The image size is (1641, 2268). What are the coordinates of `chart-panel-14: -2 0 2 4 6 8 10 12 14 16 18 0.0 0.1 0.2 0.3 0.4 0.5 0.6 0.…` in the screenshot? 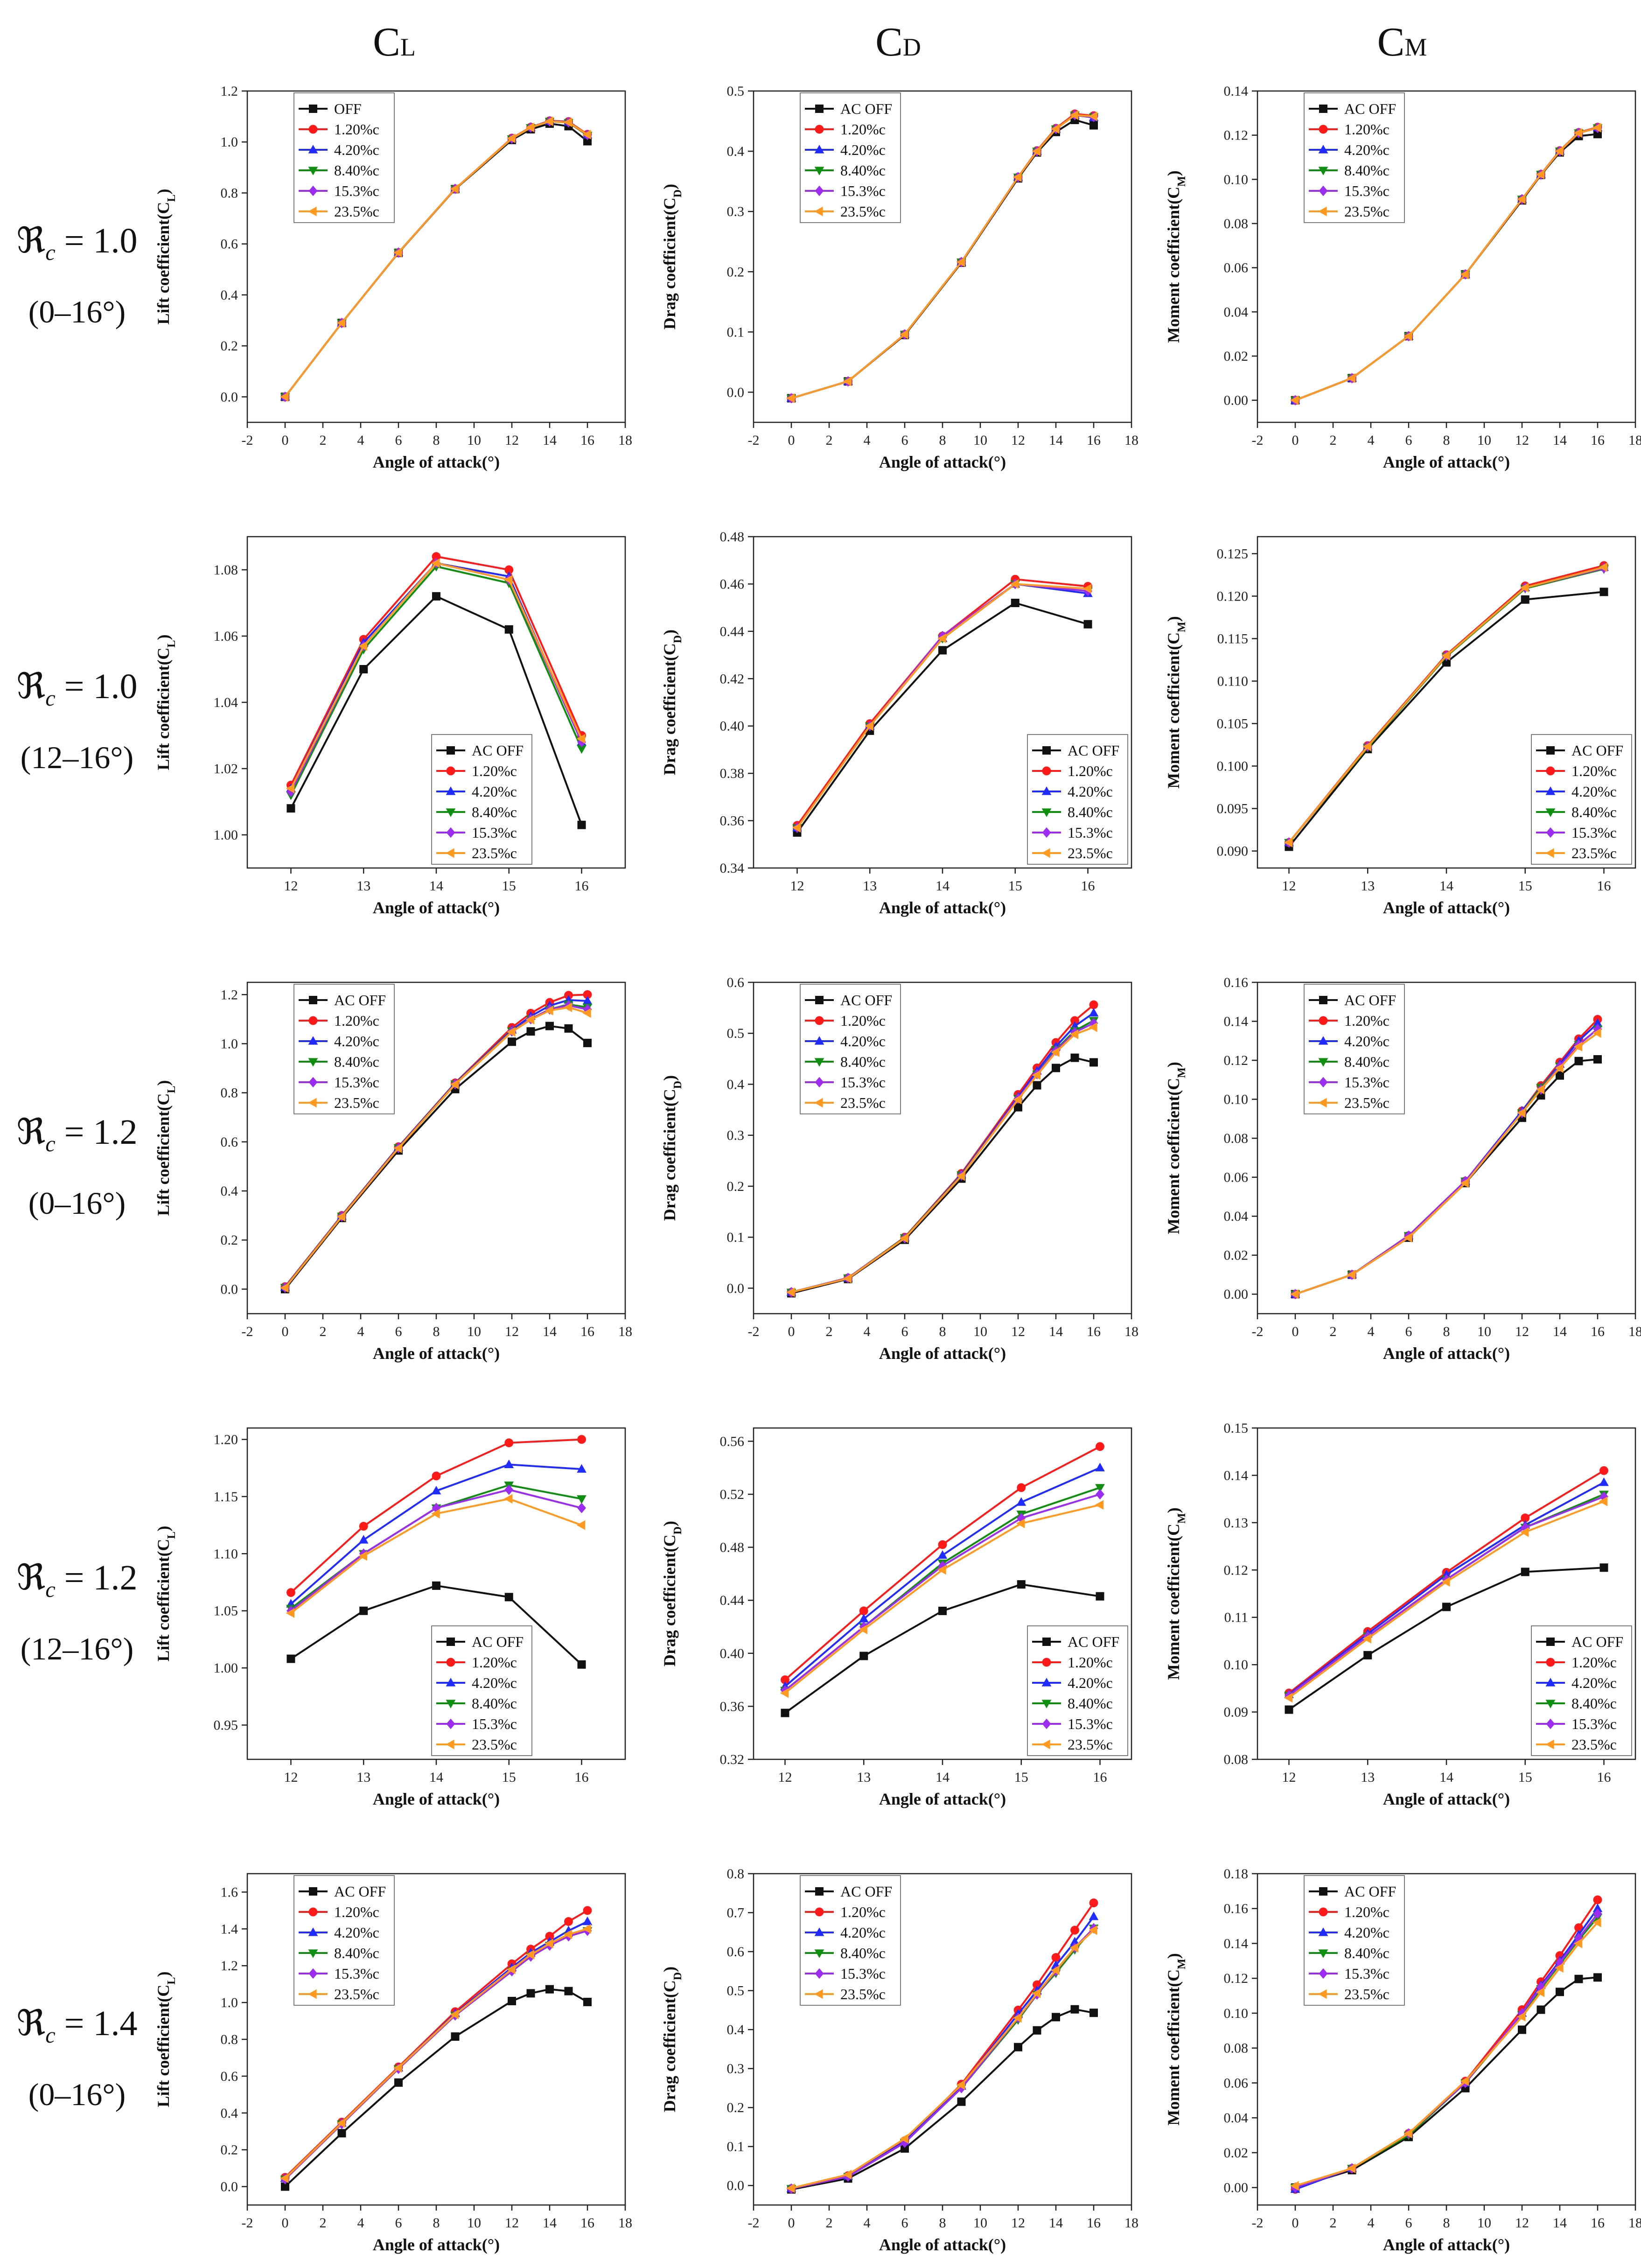 It's located at (899, 2060).